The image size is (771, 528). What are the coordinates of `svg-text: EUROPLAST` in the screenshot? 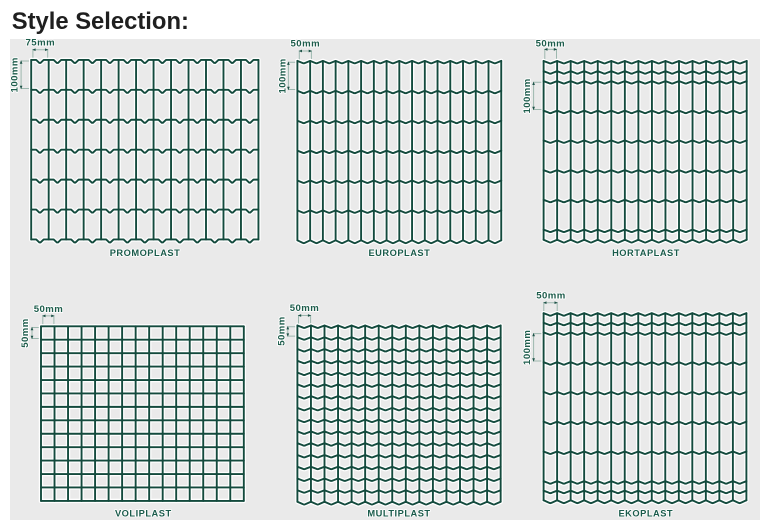 It's located at (399, 253).